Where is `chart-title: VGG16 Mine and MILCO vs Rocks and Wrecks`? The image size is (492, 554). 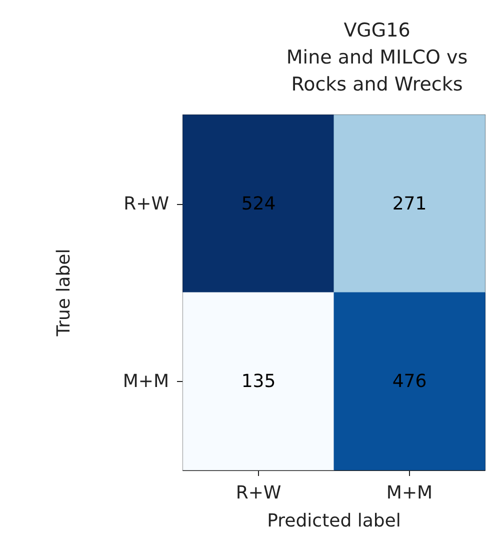 chart-title: VGG16 Mine and MILCO vs Rocks and Wrecks is located at coordinates (377, 58).